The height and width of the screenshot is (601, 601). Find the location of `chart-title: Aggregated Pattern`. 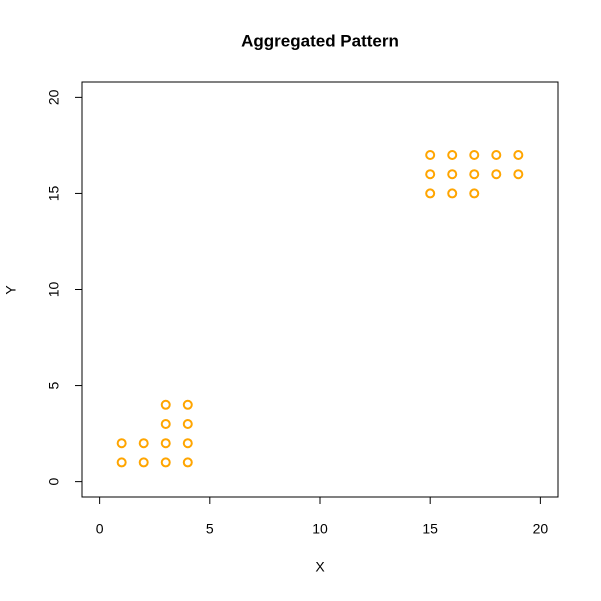

chart-title: Aggregated Pattern is located at coordinates (320, 40).